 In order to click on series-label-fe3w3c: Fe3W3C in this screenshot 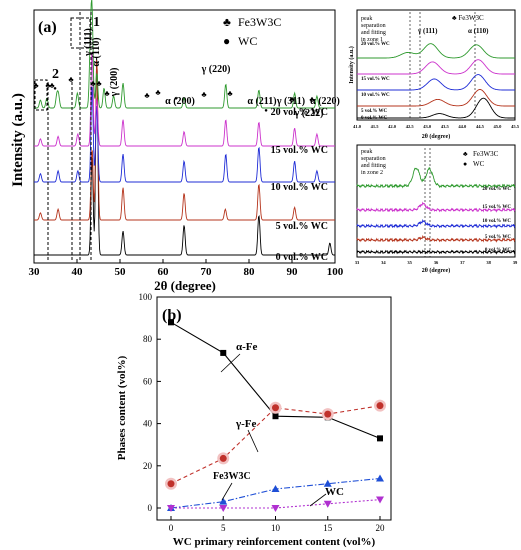, I will do `click(232, 476)`.